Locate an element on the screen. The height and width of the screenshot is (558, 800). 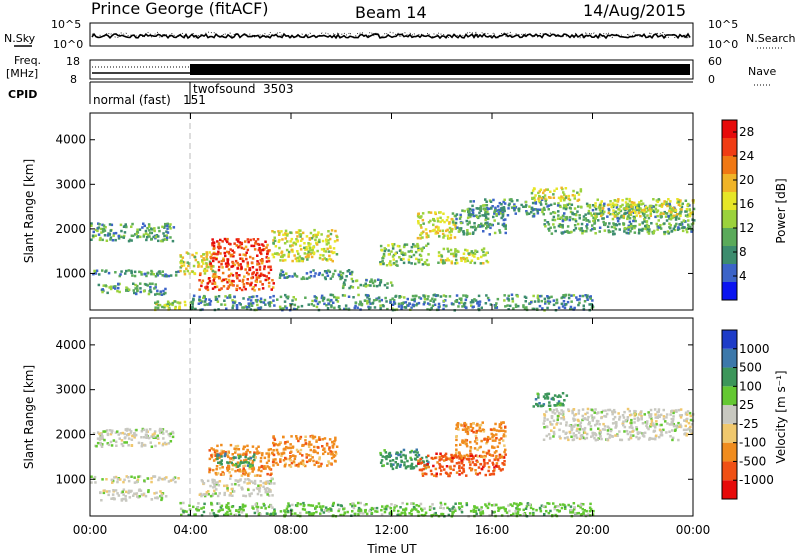
nsky-tick-top: 10^5 is located at coordinates (66, 24).